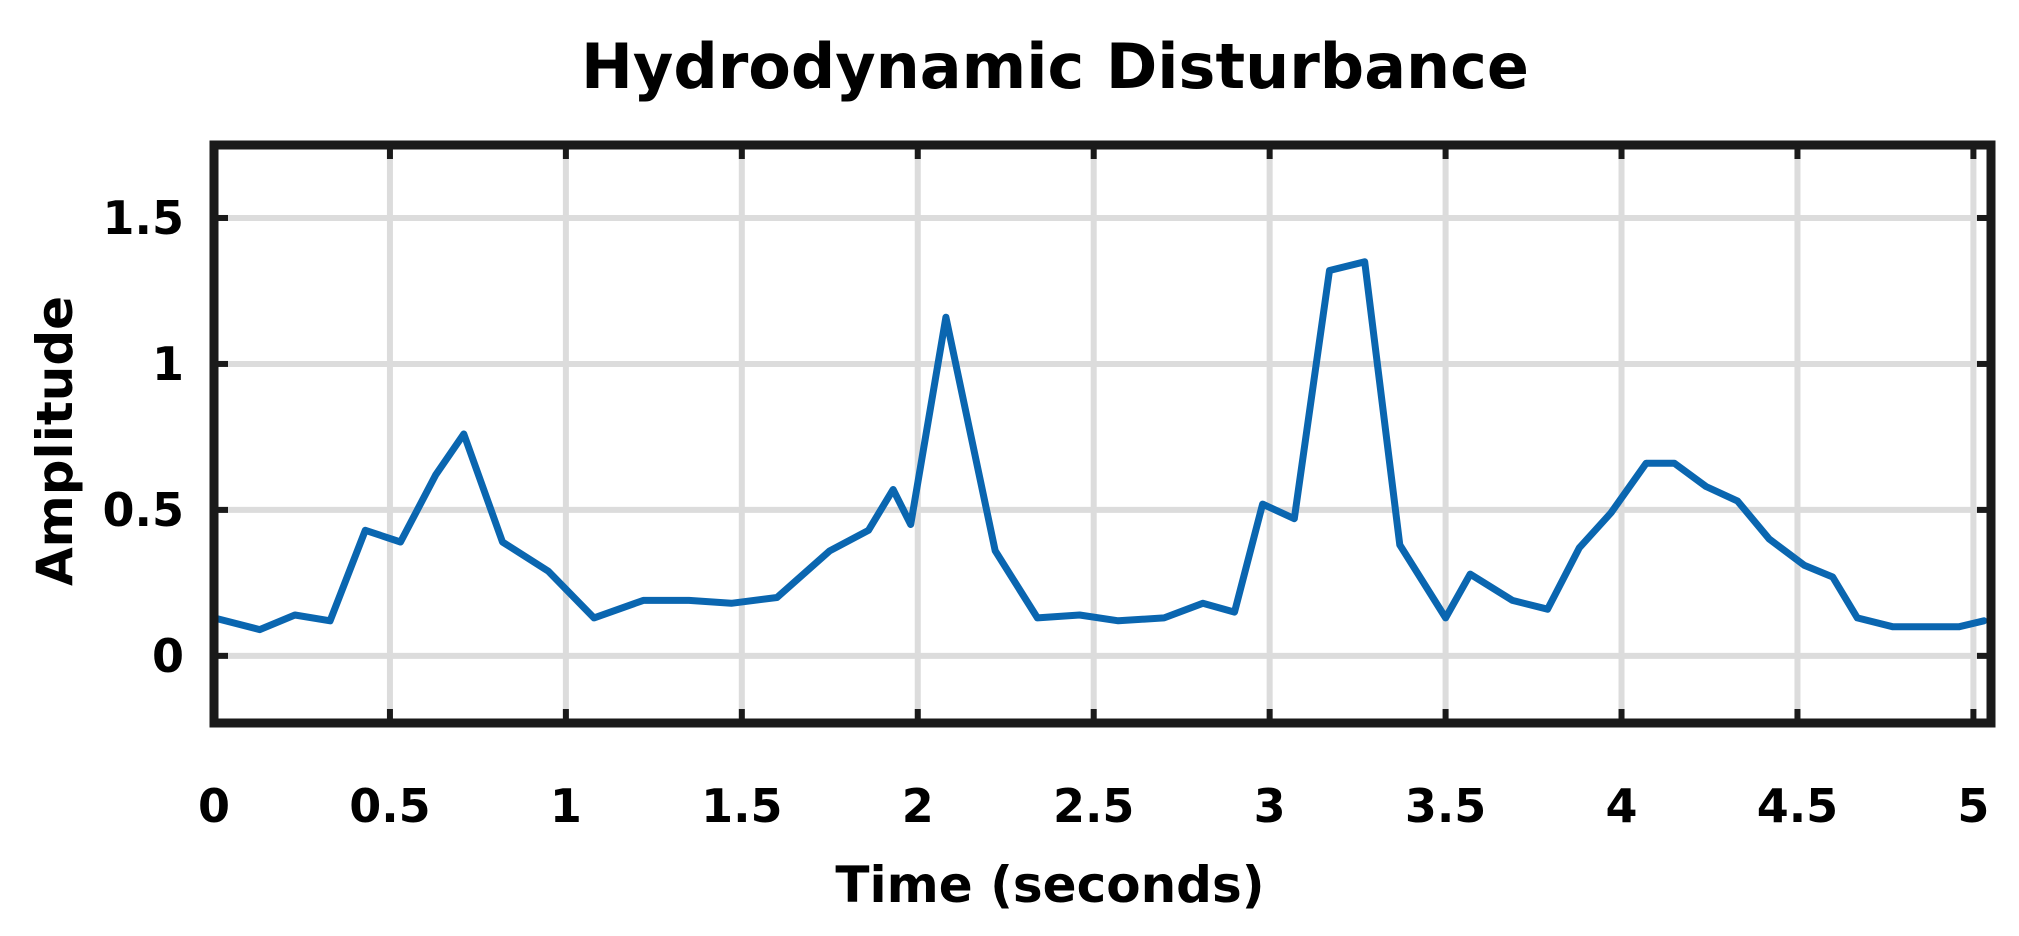  Describe the element at coordinates (742, 806) in the screenshot. I see `x-tick-label: 1.5` at that location.